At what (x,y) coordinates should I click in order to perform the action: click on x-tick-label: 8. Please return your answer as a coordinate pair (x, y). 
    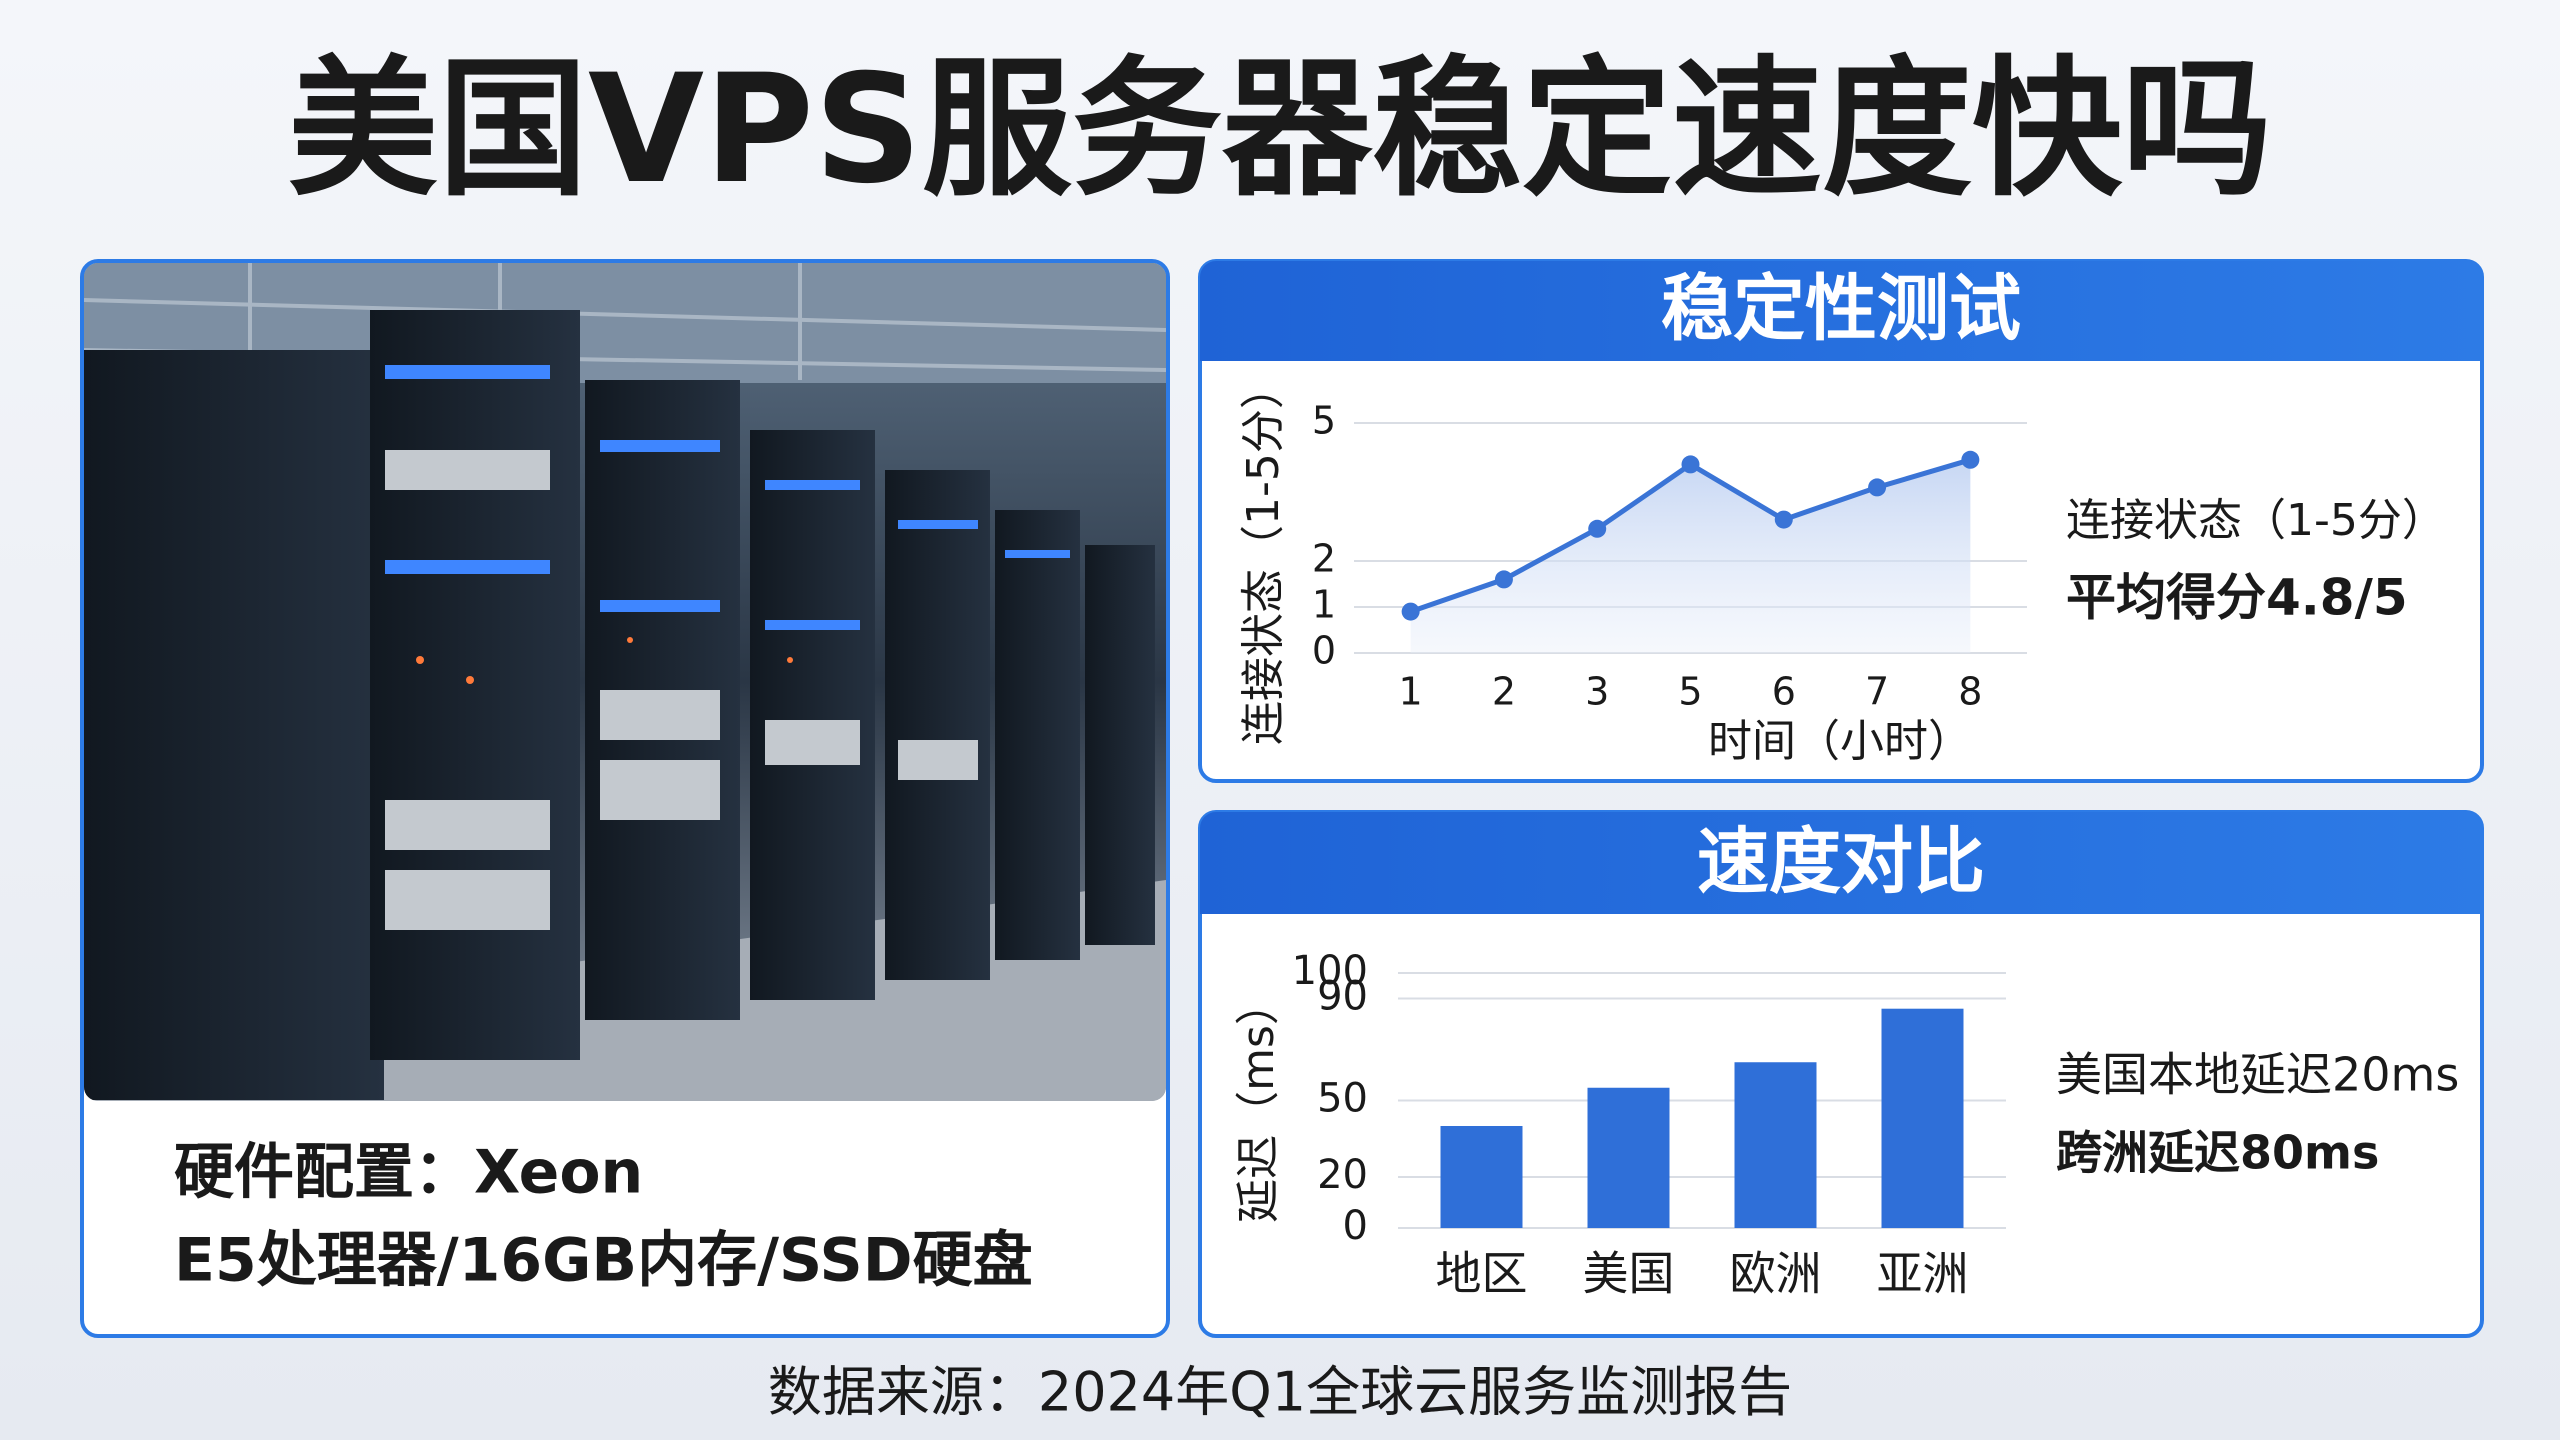
    Looking at the image, I should click on (1970, 692).